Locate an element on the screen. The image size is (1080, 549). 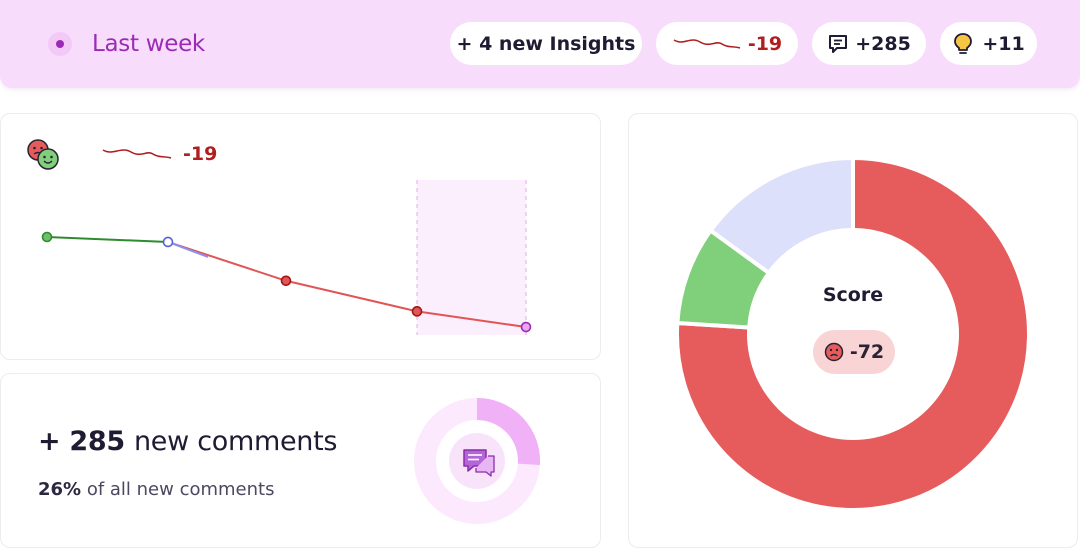
score-badge: -72 is located at coordinates (854, 352).